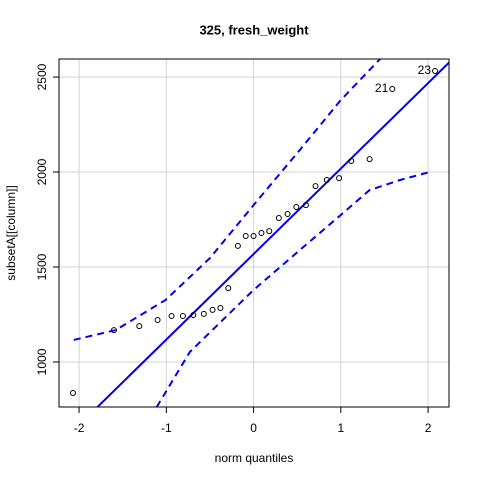 This screenshot has height=480, width=480. I want to click on y-tick-label: 2500, so click(42, 76).